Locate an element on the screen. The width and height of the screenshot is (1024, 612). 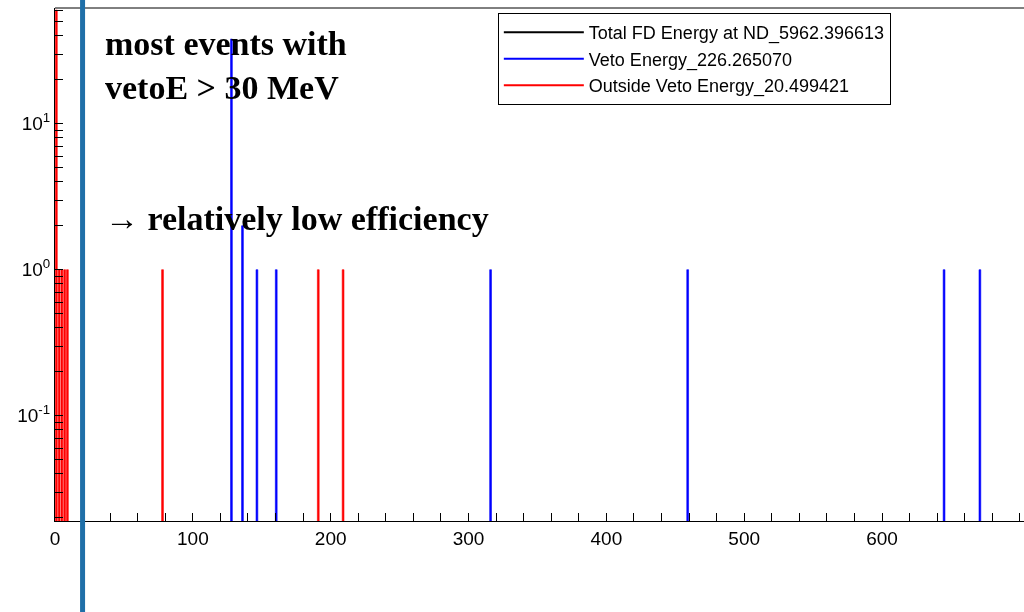
legend-label: Total FD Energy at ND_5962.396613 is located at coordinates (736, 34).